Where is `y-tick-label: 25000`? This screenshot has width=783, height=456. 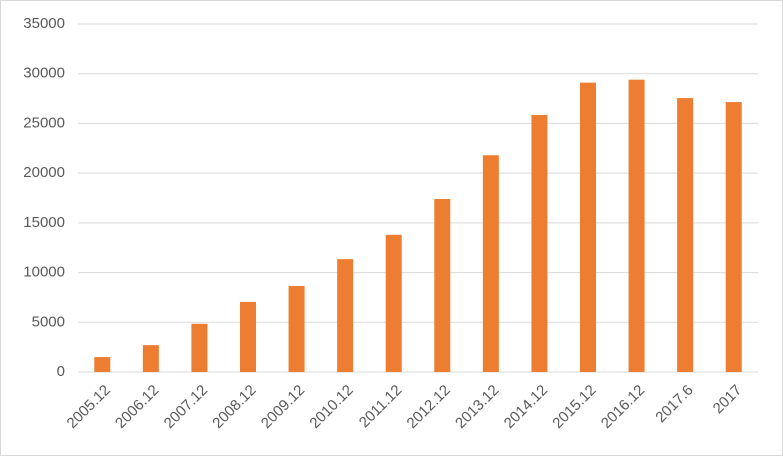 y-tick-label: 25000 is located at coordinates (44, 122).